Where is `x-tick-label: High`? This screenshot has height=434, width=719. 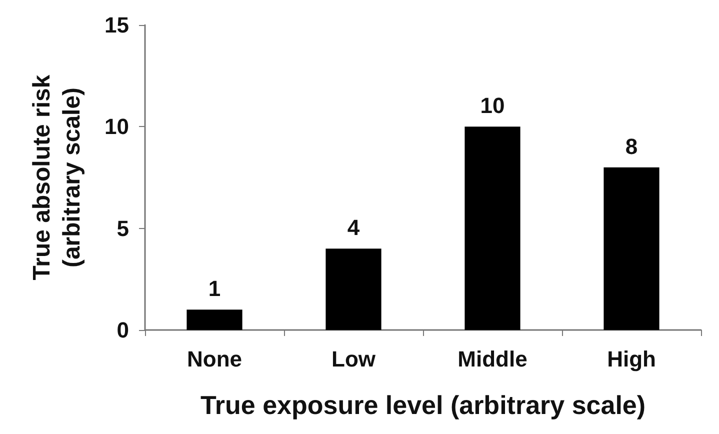 x-tick-label: High is located at coordinates (631, 359).